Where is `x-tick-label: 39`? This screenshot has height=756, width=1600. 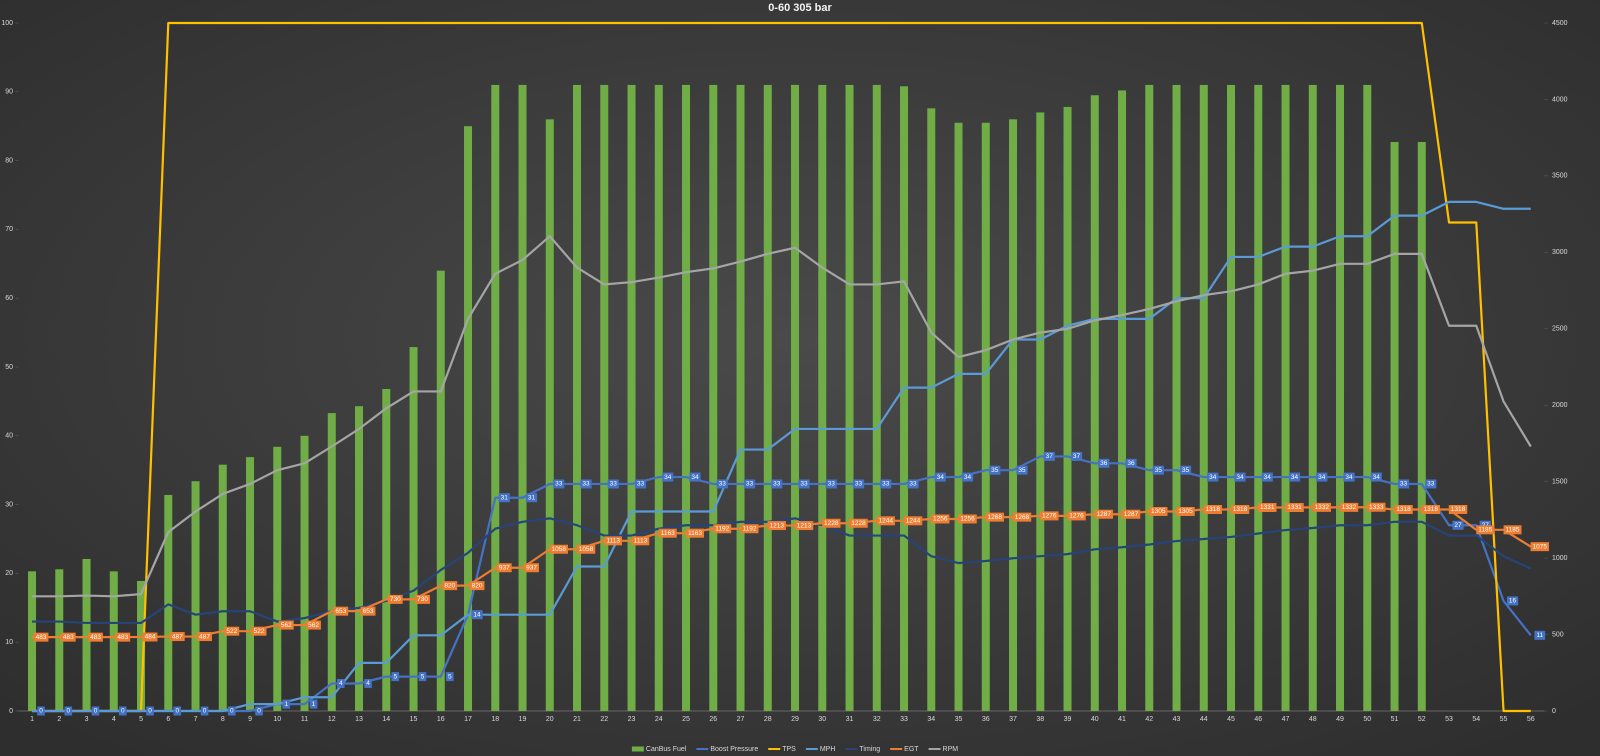
x-tick-label: 39 is located at coordinates (1068, 719).